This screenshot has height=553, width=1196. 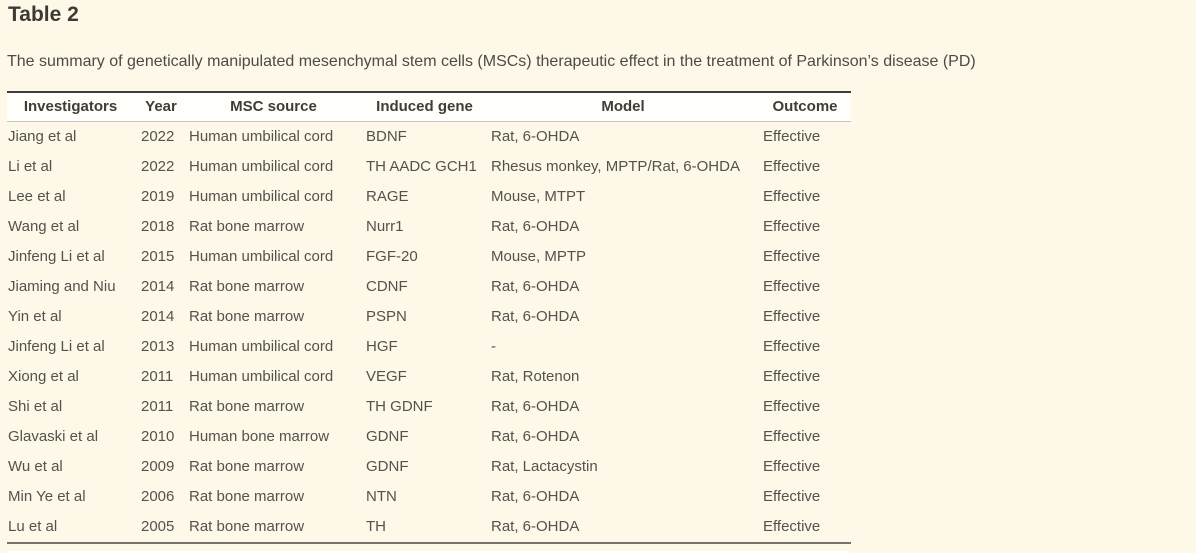 What do you see at coordinates (161, 106) in the screenshot?
I see `column-header: Year` at bounding box center [161, 106].